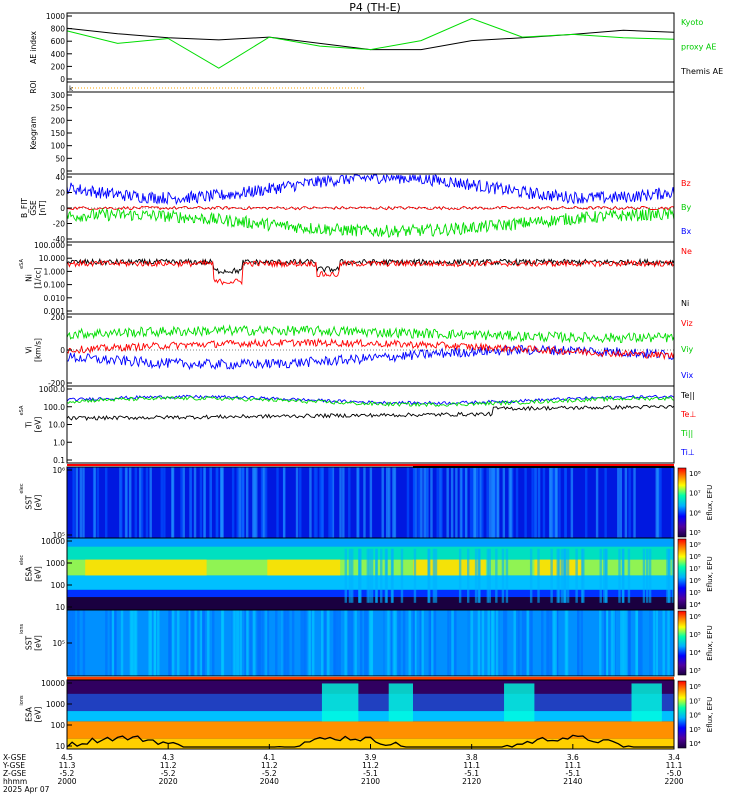  I want to click on y-axis-label-sst_e: SST [eV] elec, so click(31, 496).